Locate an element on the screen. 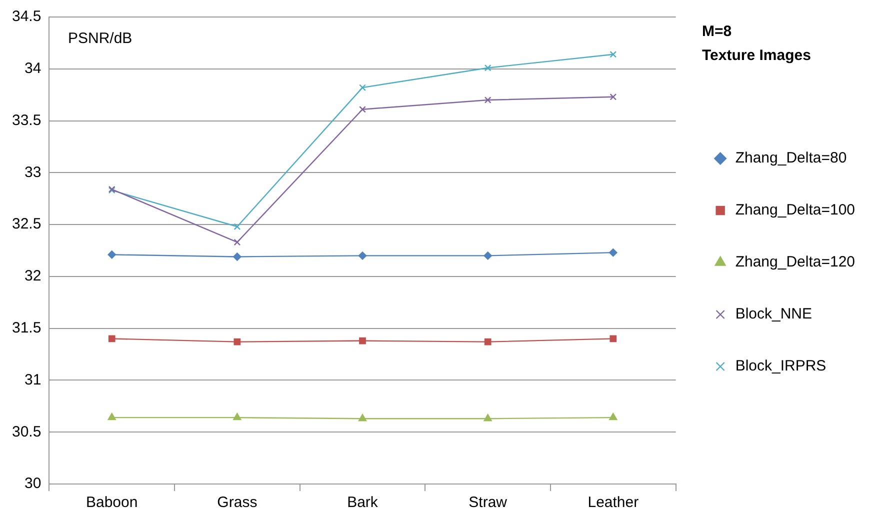 This screenshot has width=895, height=519. x-tick-label: Straw is located at coordinates (488, 503).